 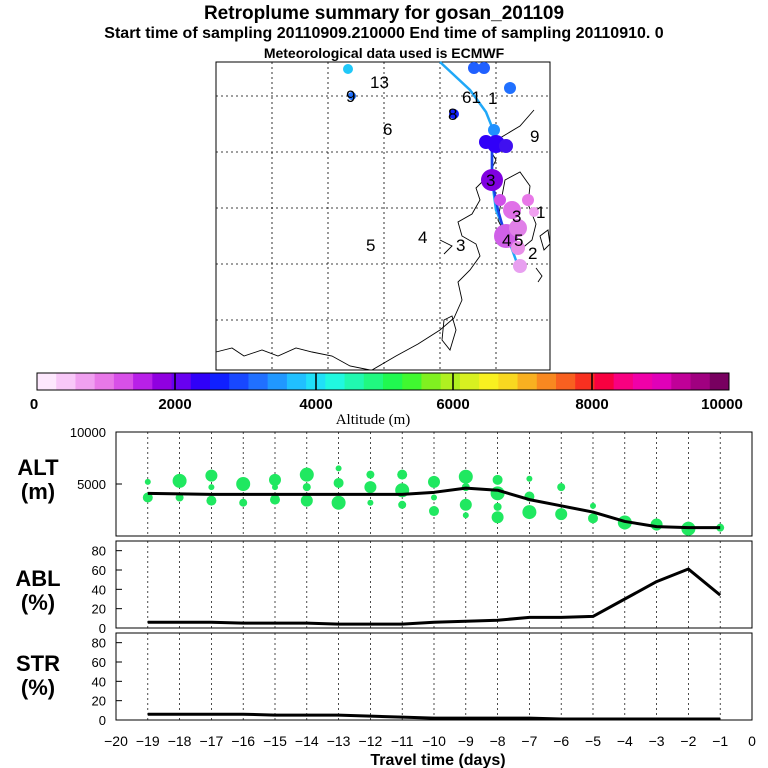 What do you see at coordinates (99, 551) in the screenshot?
I see `abl-y-tick-label: 80` at bounding box center [99, 551].